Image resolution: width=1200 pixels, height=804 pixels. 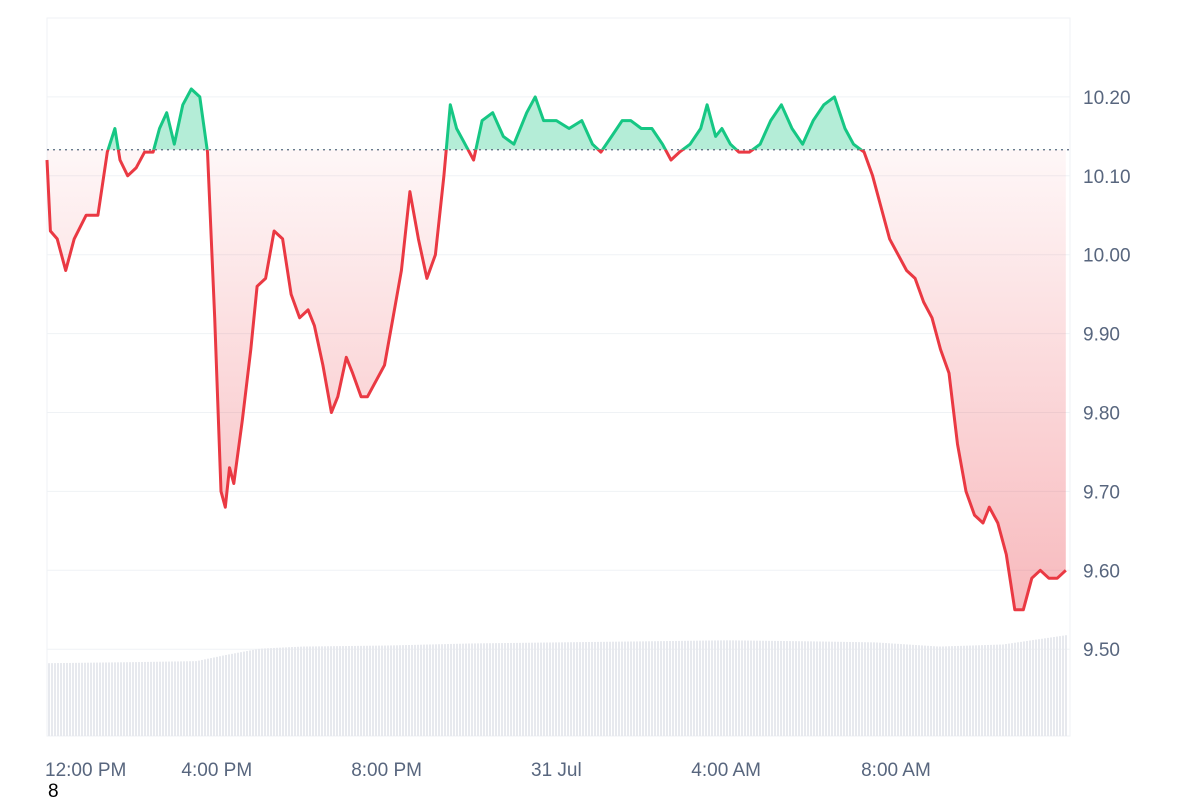 I want to click on volume-bars, so click(x=557, y=685).